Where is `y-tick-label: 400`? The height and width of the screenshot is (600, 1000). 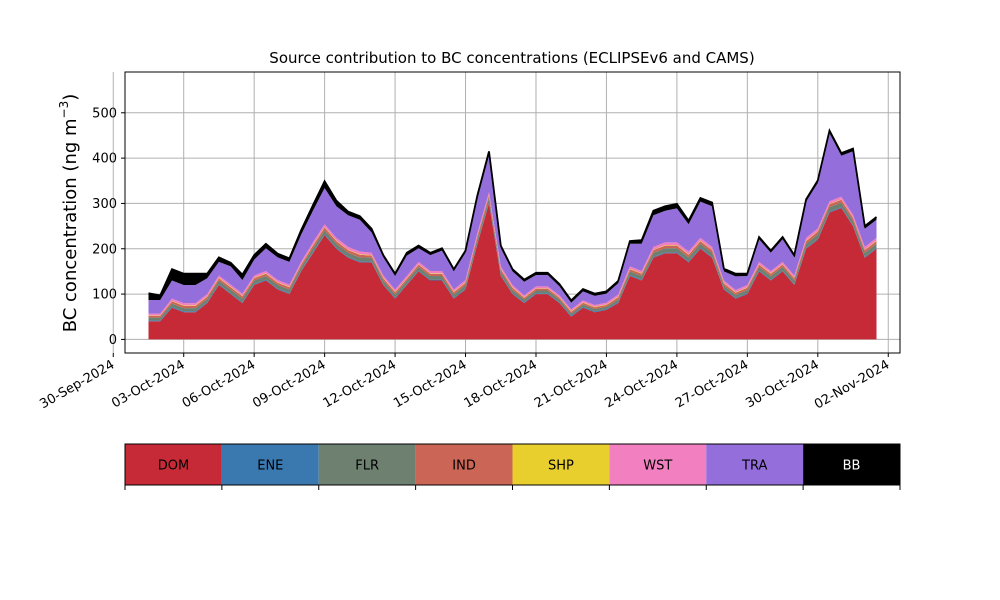 y-tick-label: 400 is located at coordinates (104, 159).